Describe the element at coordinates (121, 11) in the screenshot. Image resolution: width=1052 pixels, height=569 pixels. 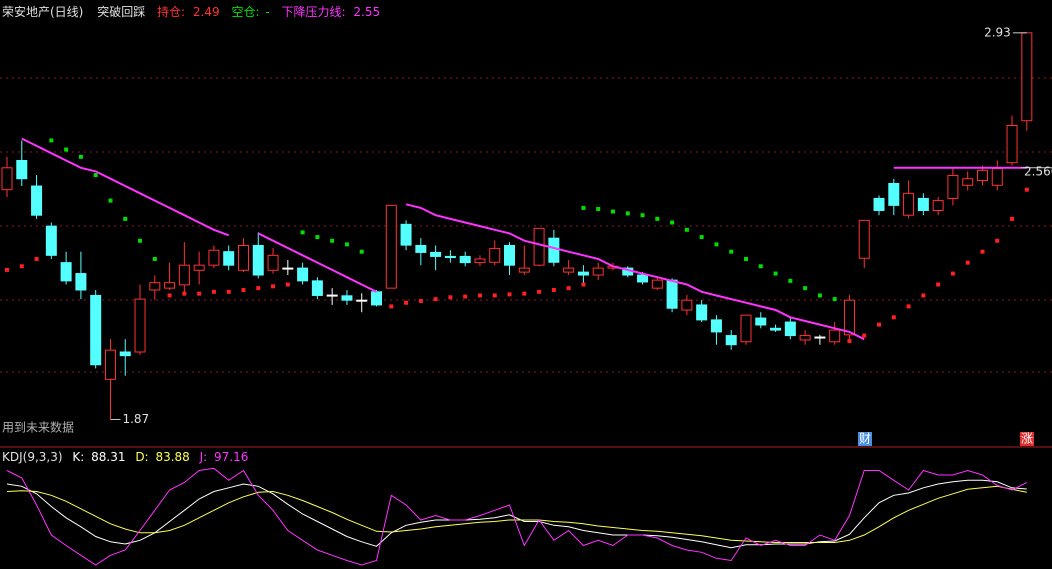
I see `chart-subtitle: 突破回踩` at that location.